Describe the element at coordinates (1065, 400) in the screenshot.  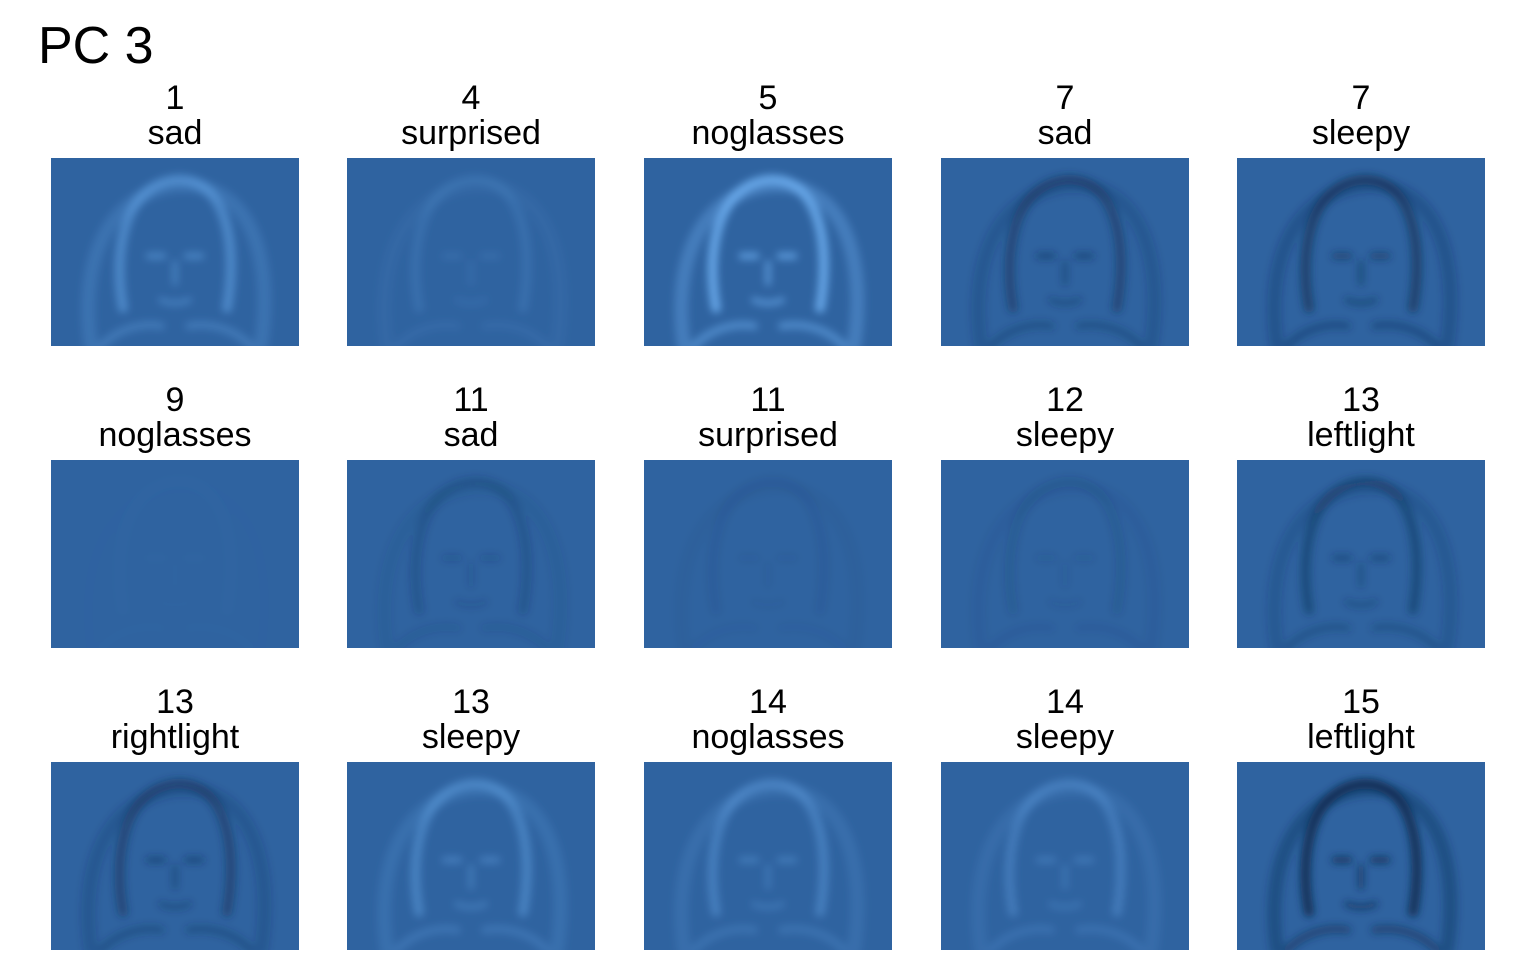
I see `panel-subject-label: 12` at that location.